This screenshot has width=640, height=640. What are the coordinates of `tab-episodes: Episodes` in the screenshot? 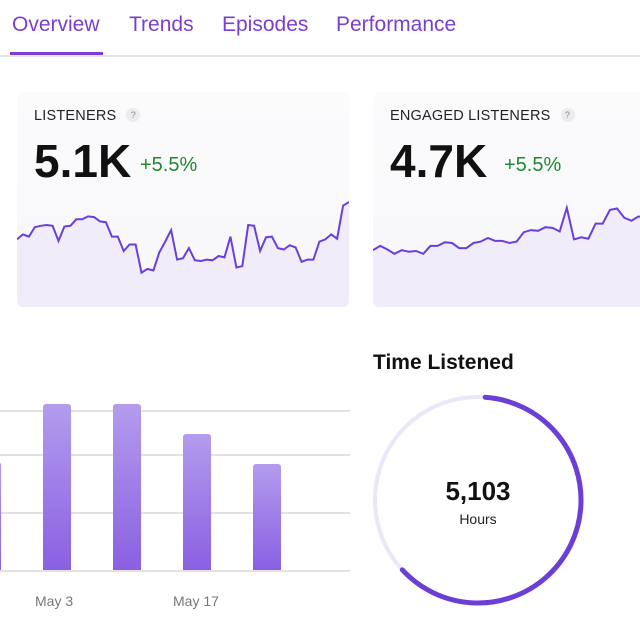 It's located at (265, 24).